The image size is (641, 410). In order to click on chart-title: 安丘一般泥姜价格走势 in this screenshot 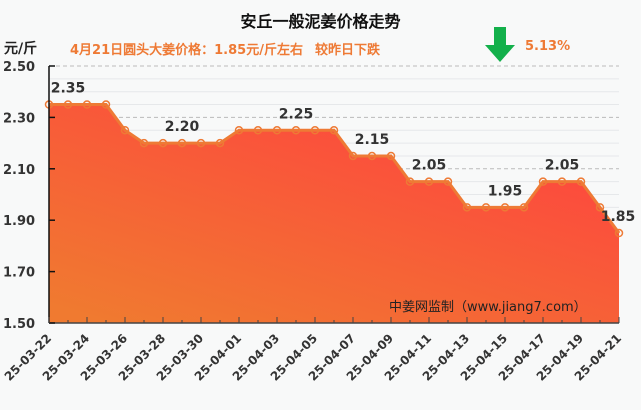, I will do `click(320, 21)`.